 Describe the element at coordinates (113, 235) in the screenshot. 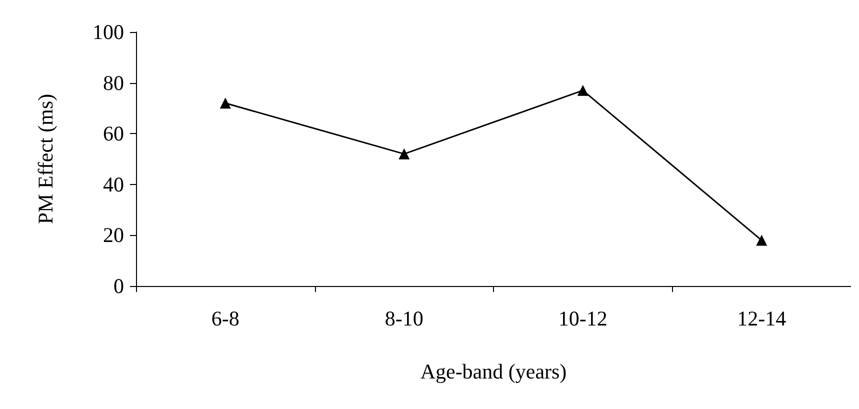

I see `y-tick-label: 20` at that location.